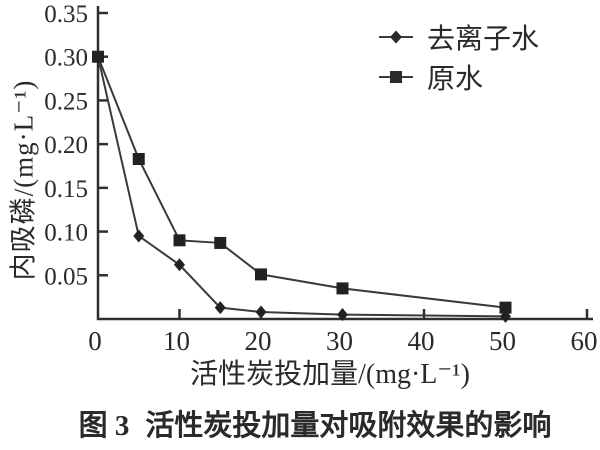  I want to click on legend-entry-deionized-water: 去离子水, so click(458, 37).